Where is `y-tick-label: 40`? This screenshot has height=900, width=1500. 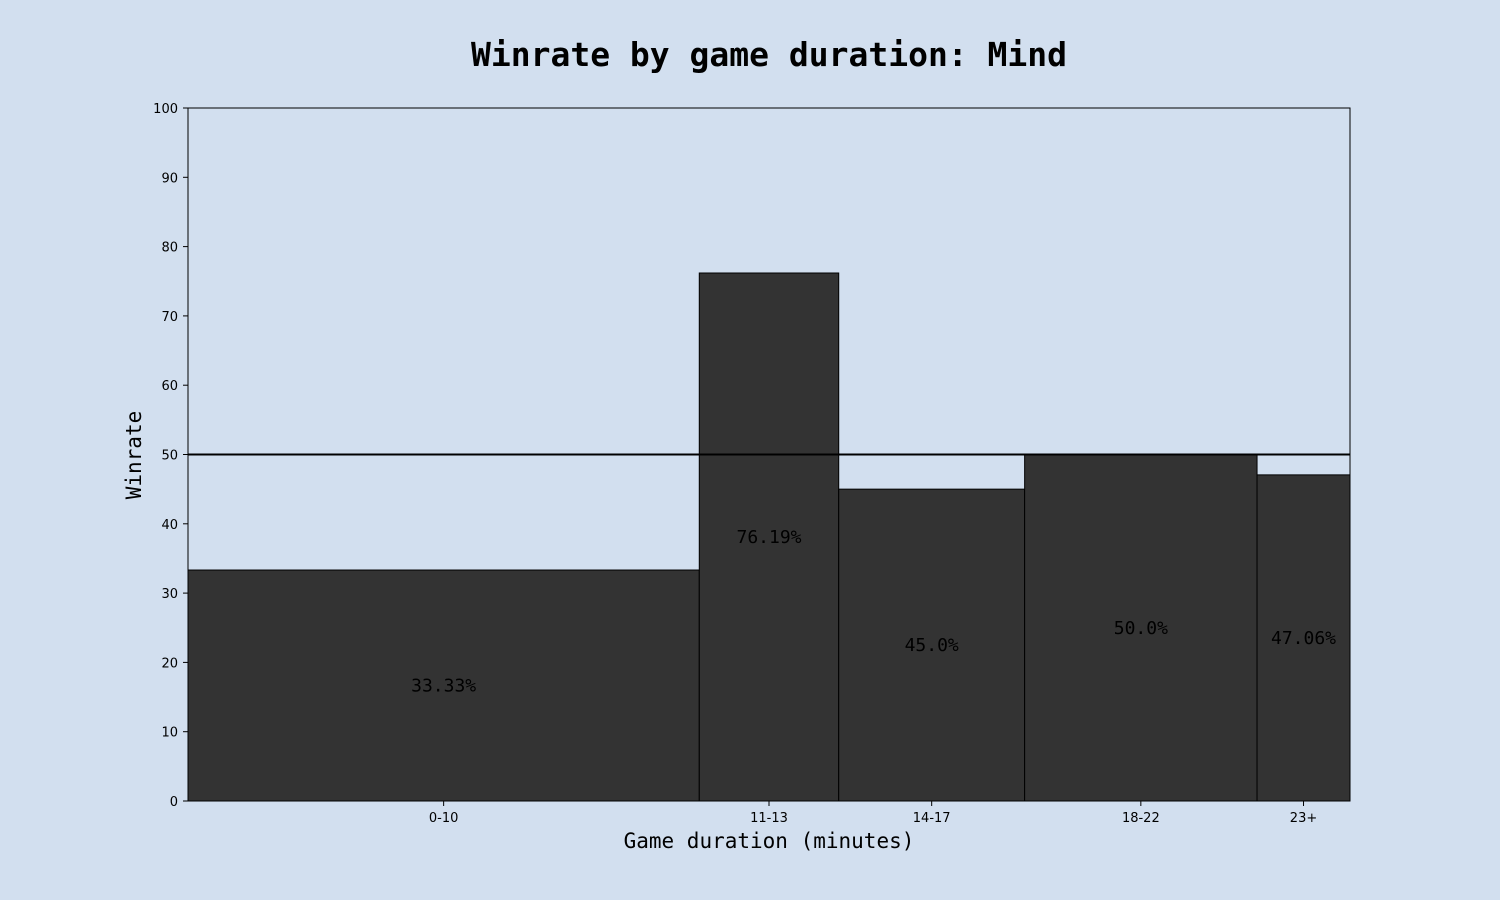 y-tick-label: 40 is located at coordinates (169, 525).